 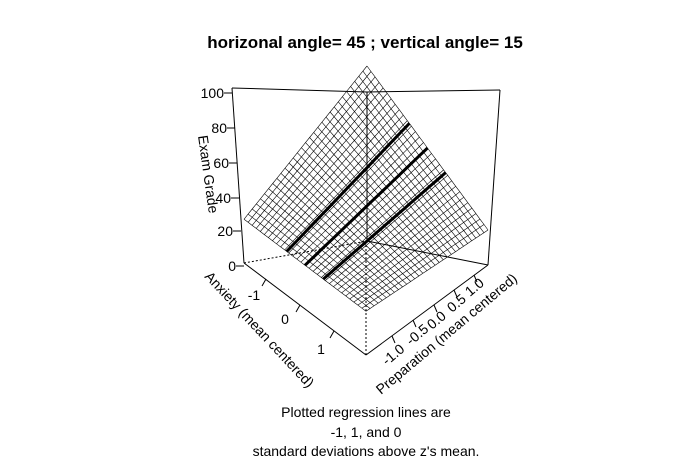 I want to click on z-tick-label-20: 20, so click(x=225, y=231).